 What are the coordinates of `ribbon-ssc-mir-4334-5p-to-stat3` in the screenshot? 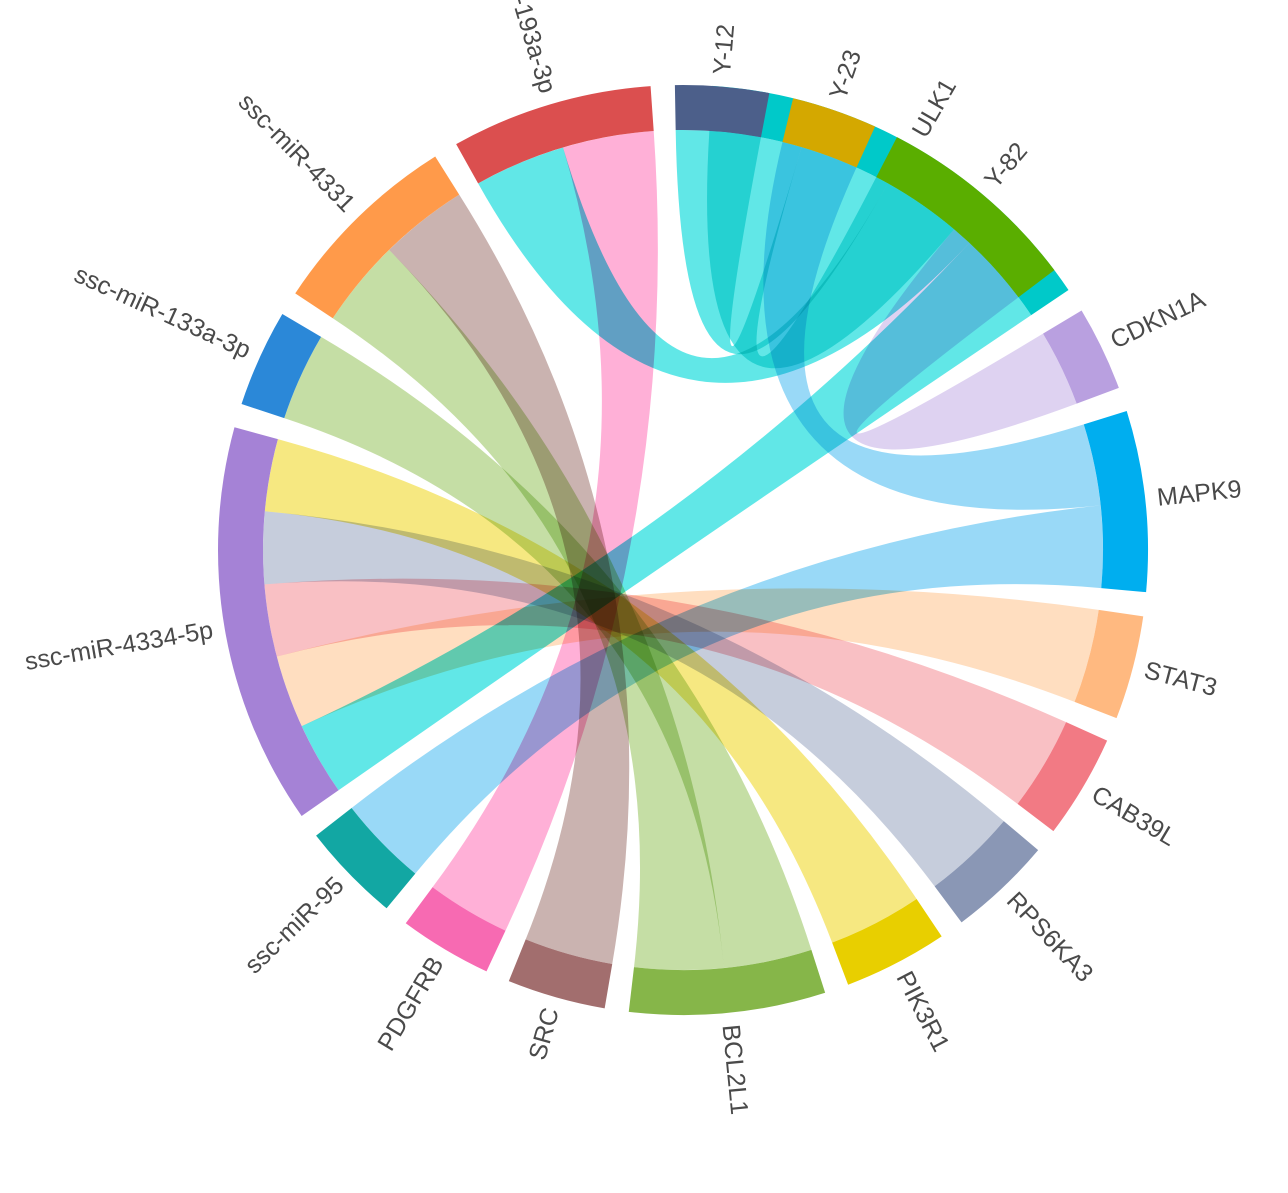 It's located at (687, 657).